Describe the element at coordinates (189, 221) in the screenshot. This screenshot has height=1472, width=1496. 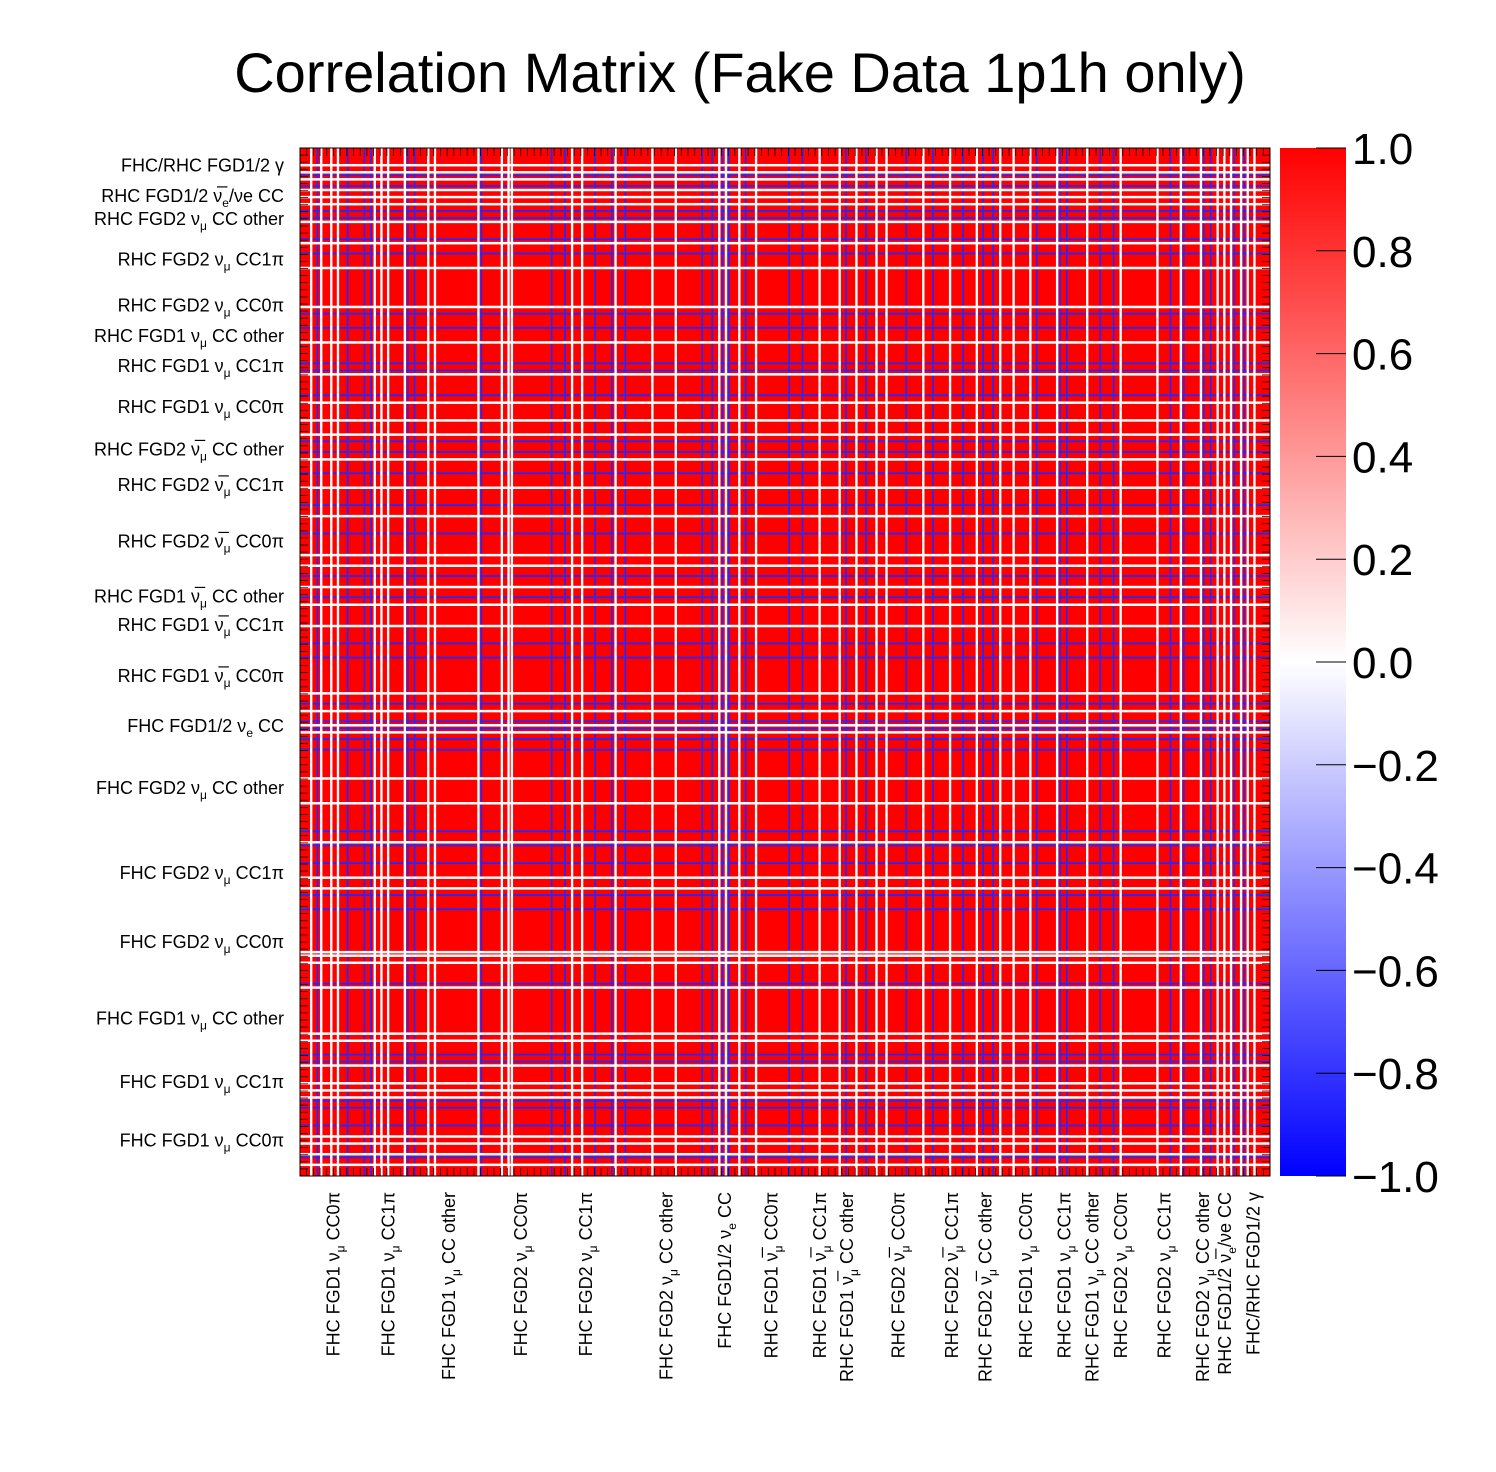
I see `y-category-label: RHC FGD2 νμ CC other` at that location.